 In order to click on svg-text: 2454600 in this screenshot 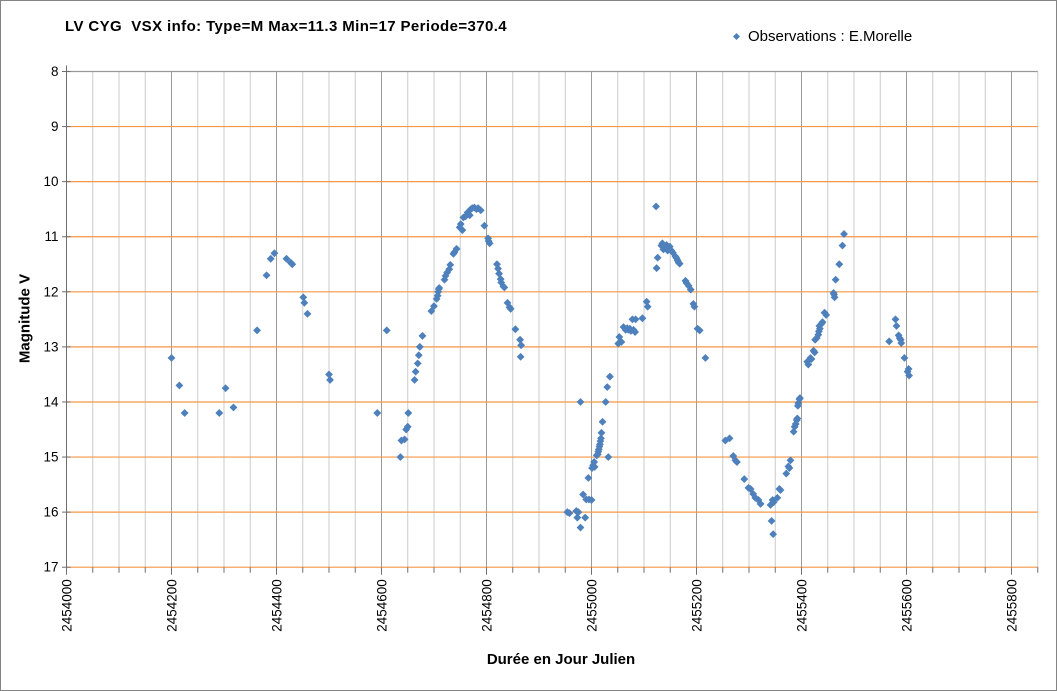, I will do `click(382, 605)`.